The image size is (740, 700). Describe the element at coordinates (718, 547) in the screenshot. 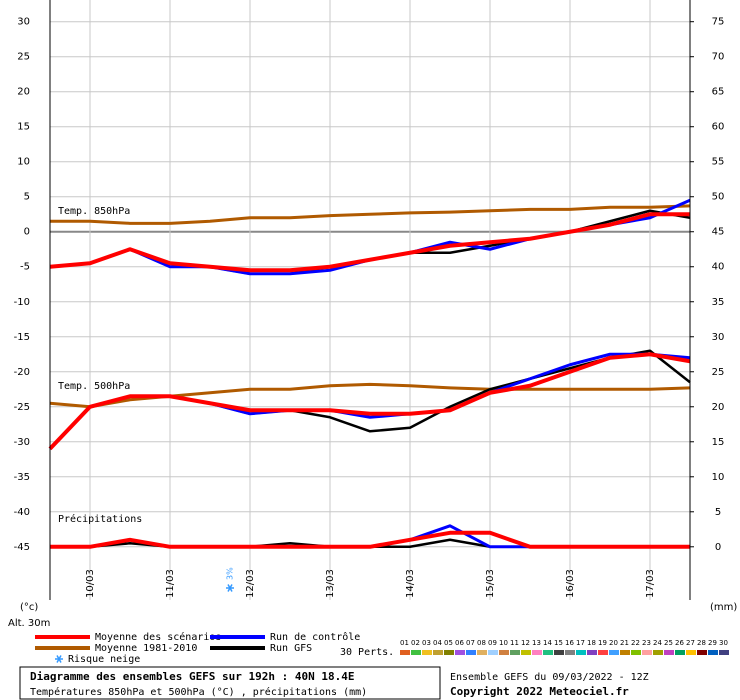

I see `y2-tick-label: 0` at that location.